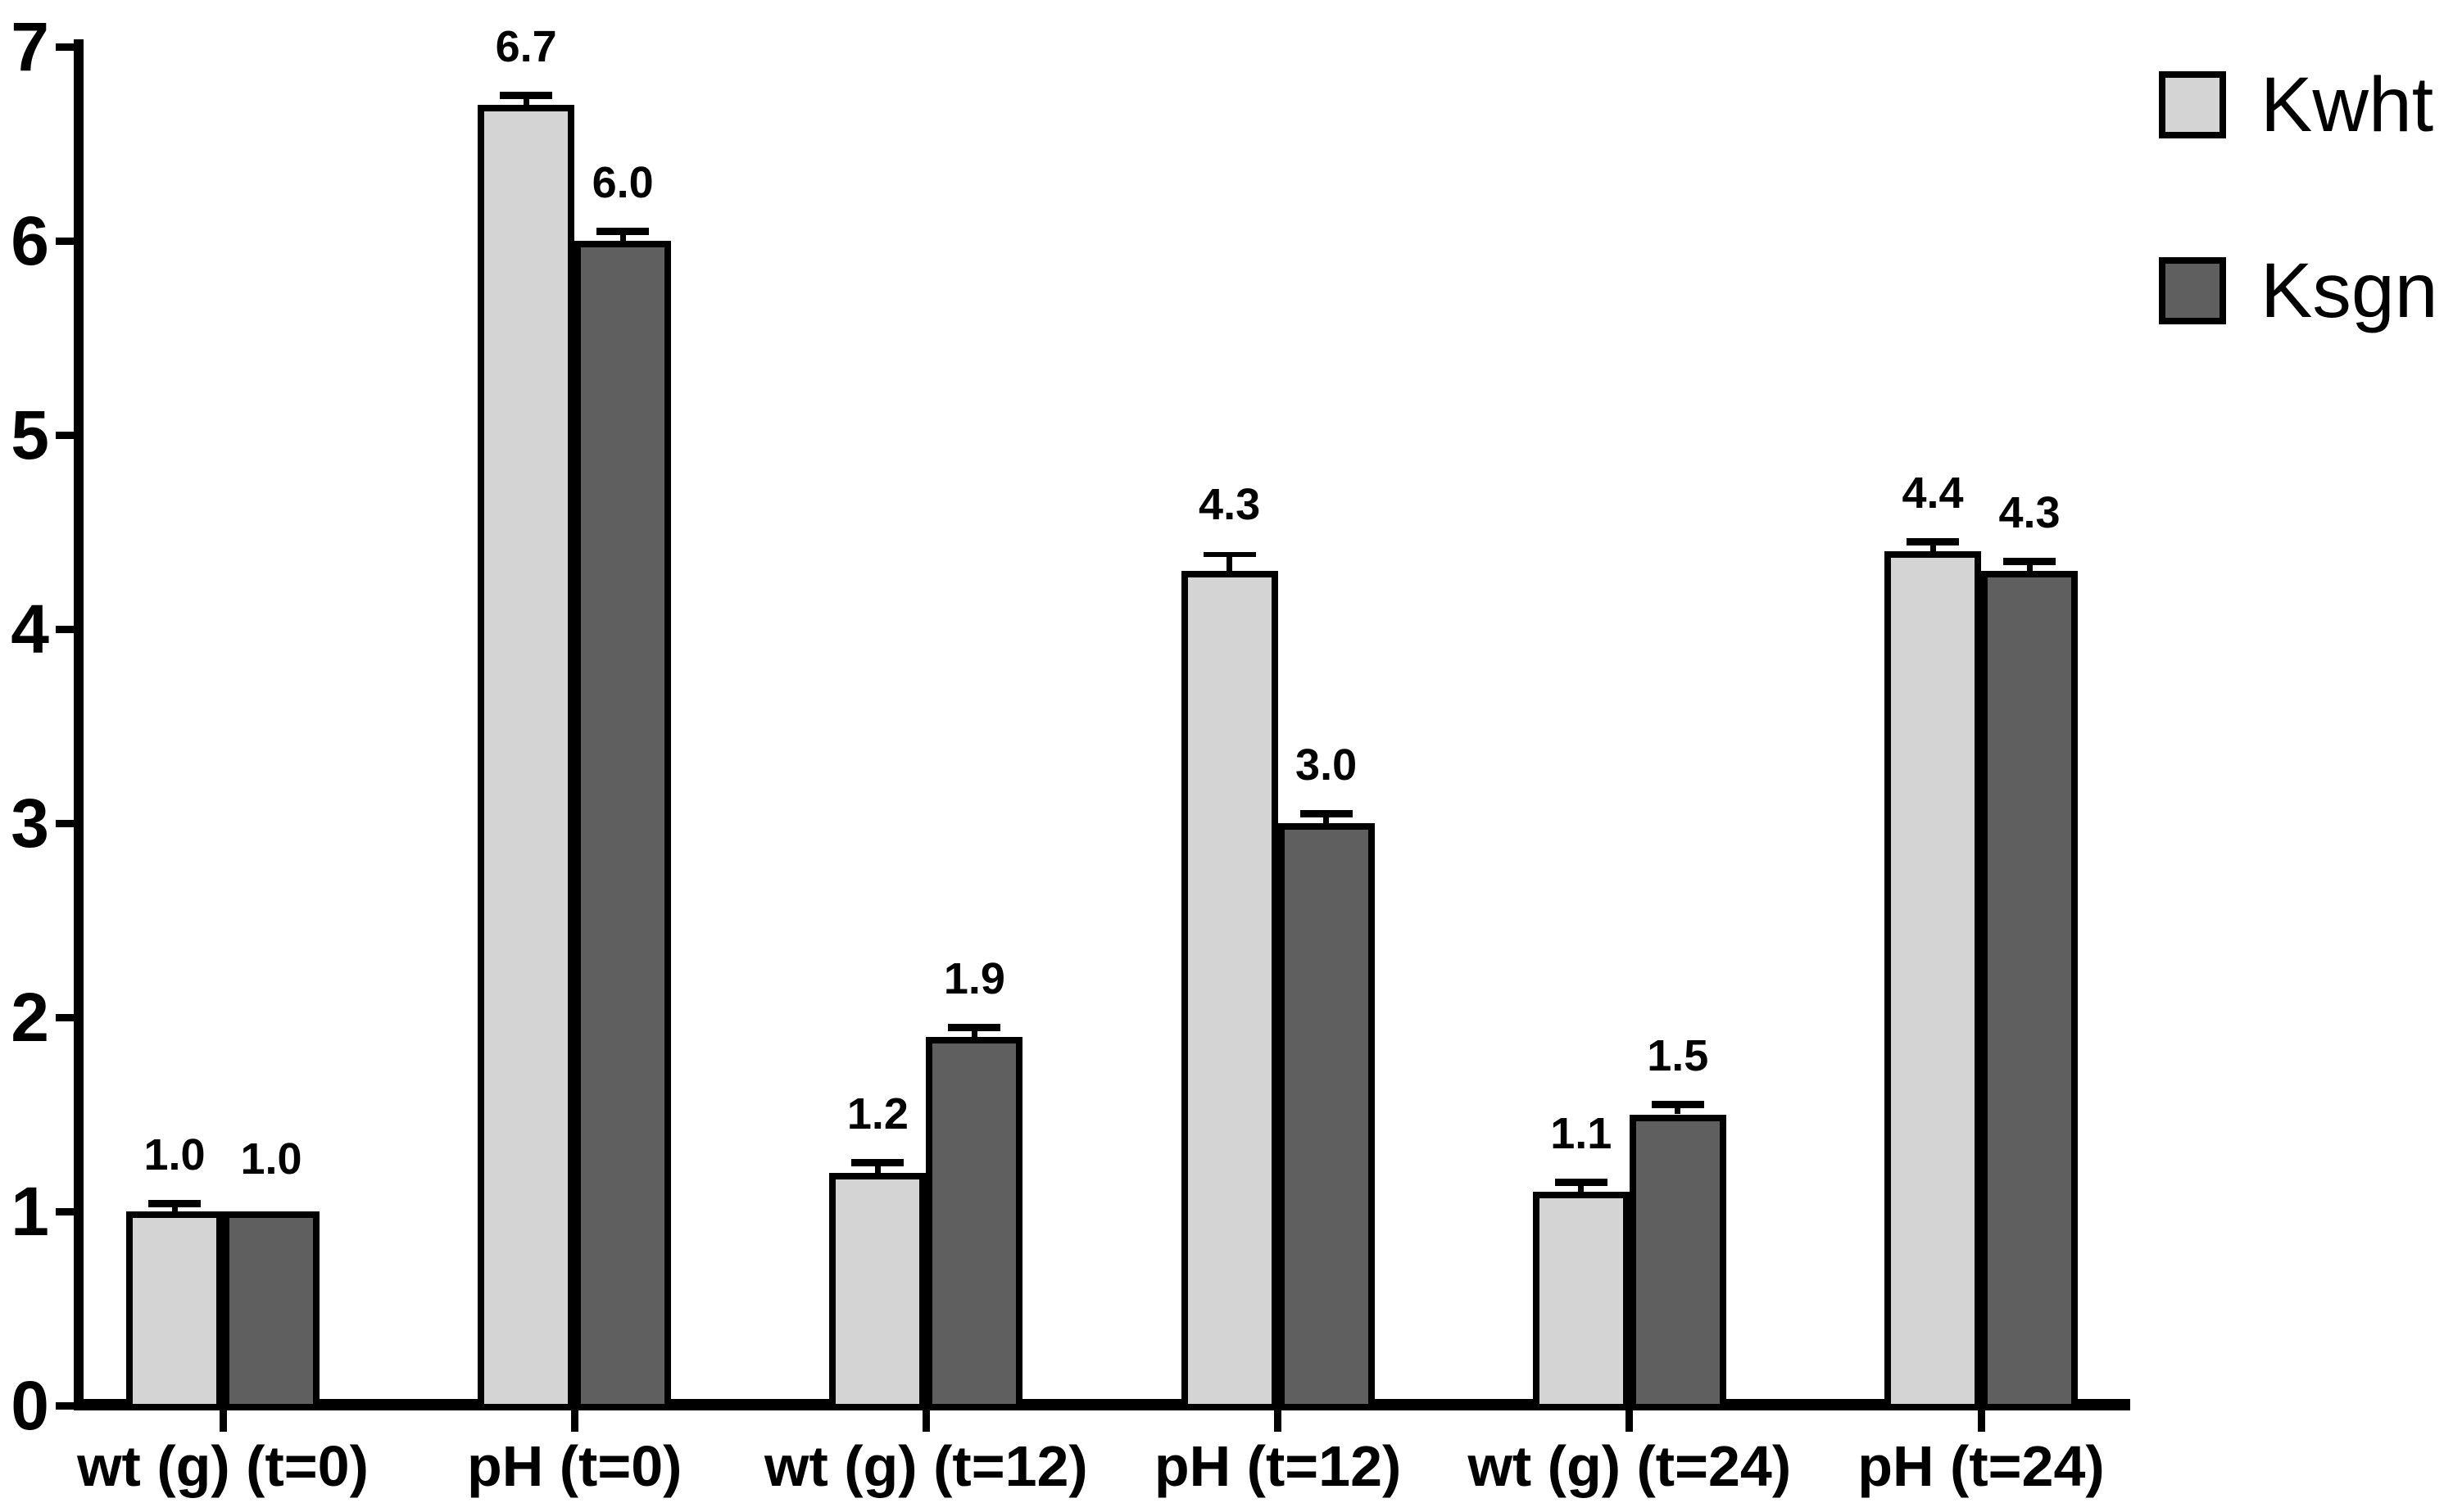  I want to click on bar-value-label: 1.9, so click(974, 978).